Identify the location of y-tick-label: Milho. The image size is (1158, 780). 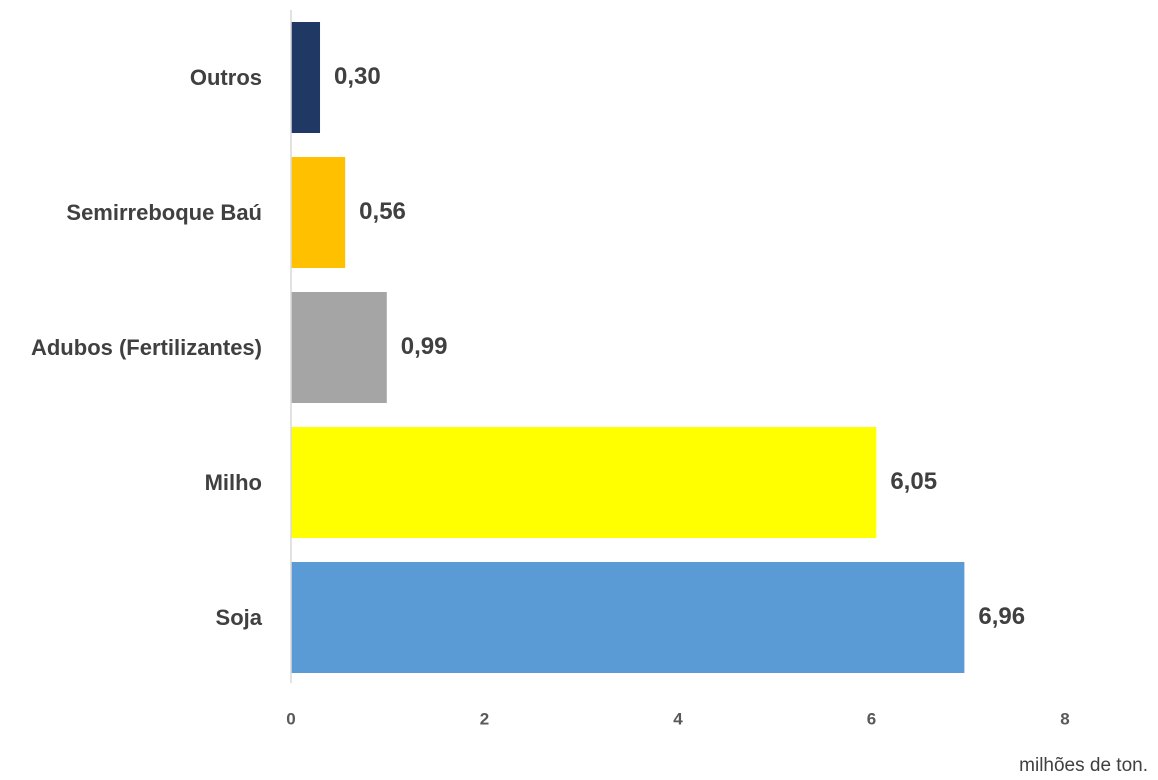
(233, 482).